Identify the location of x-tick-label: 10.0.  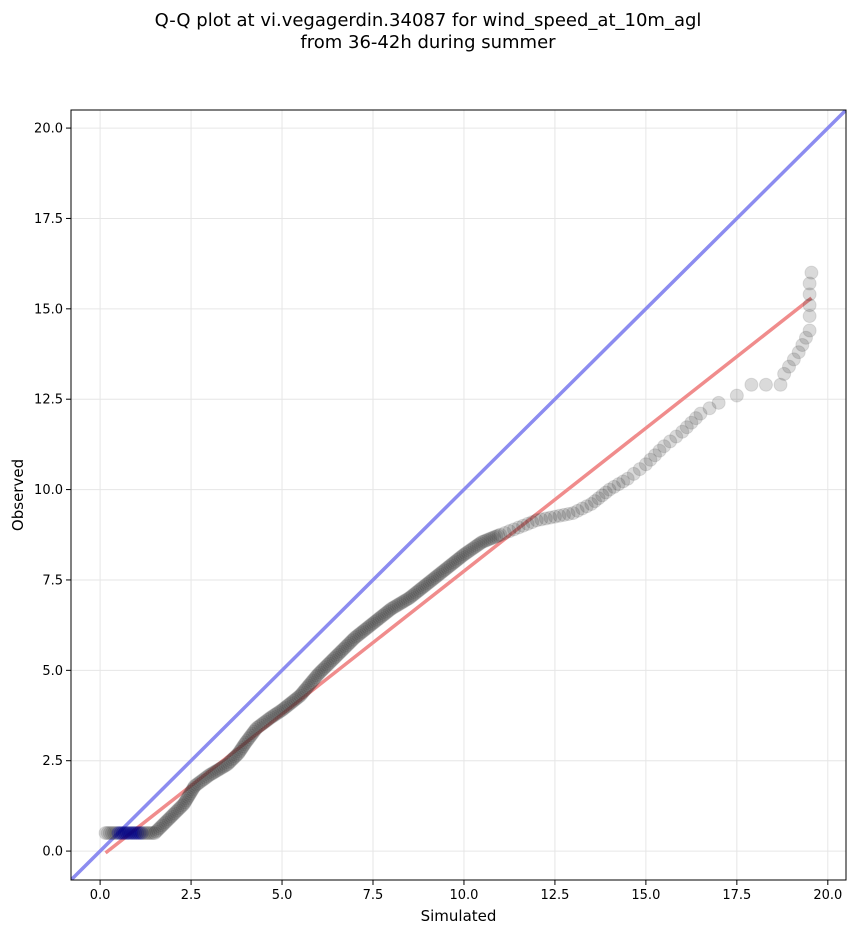
(463, 895).